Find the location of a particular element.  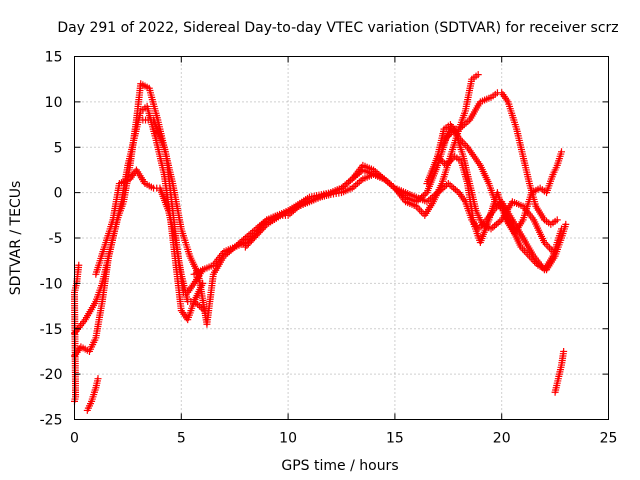

x-axis-label: GPS time / hours is located at coordinates (339, 466).